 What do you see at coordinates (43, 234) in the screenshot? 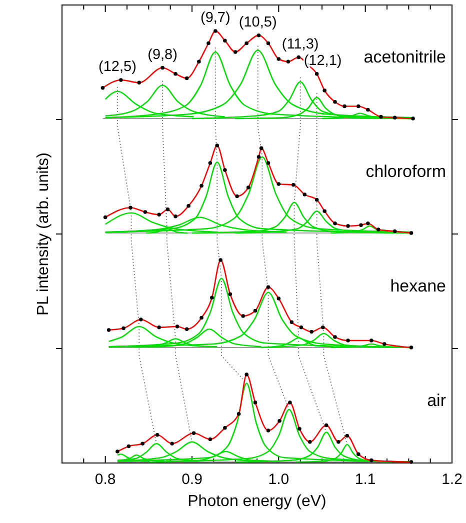
I see `y-axis-title: PL intensity (arb. units)` at bounding box center [43, 234].